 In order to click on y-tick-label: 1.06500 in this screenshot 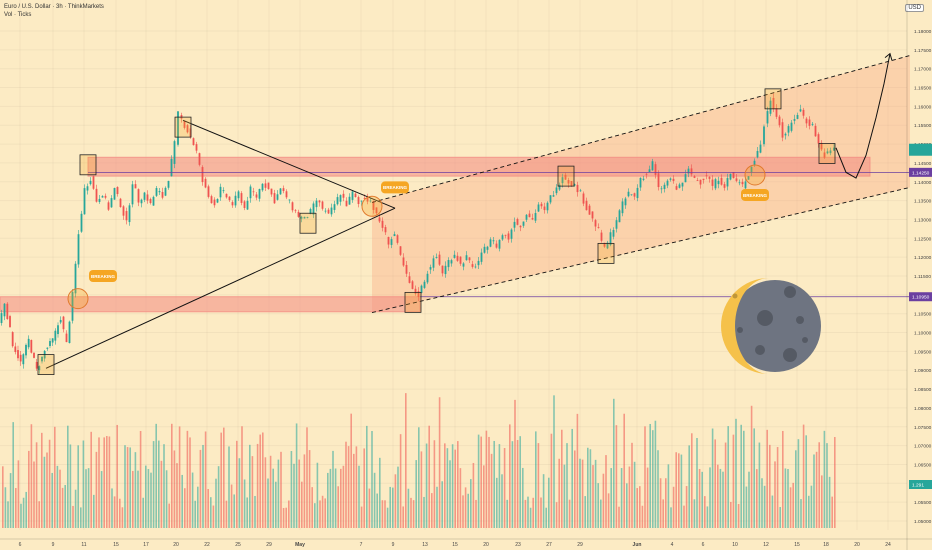, I will do `click(923, 465)`.